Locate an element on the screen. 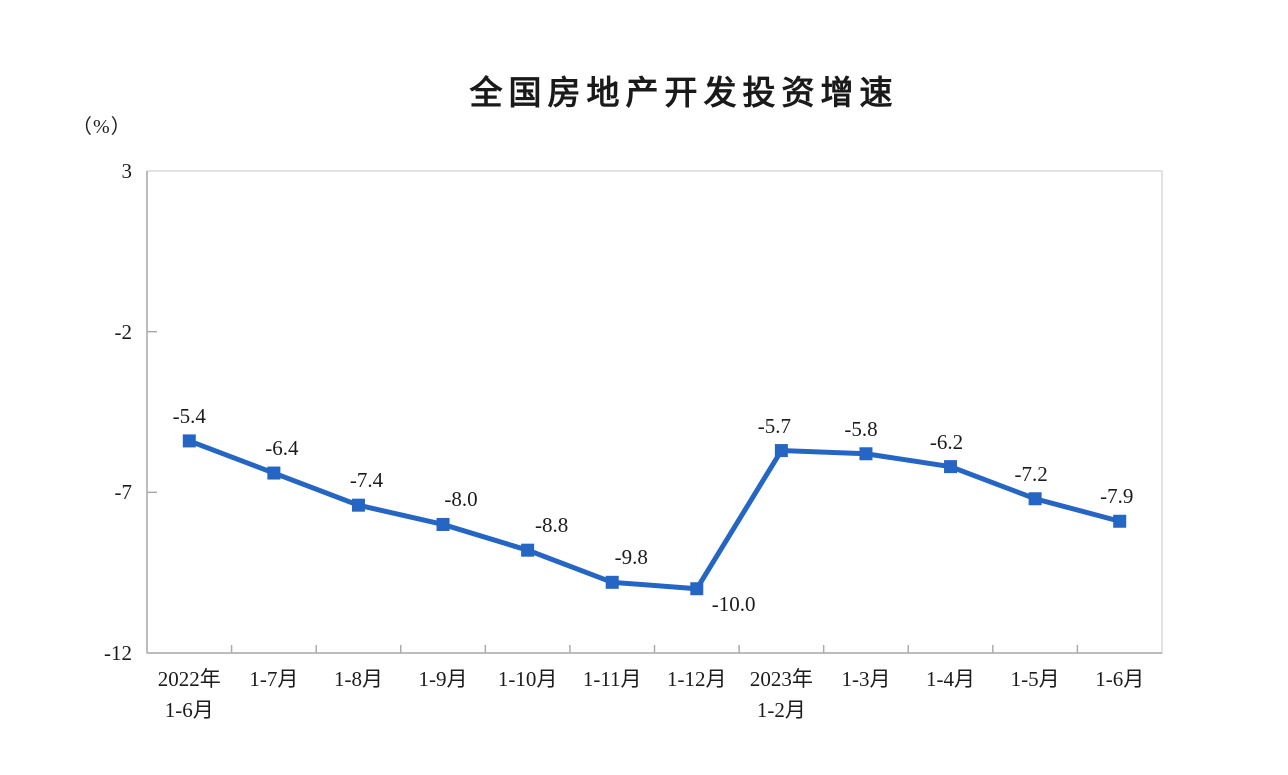 This screenshot has height=775, width=1288. data-label: -5.8 is located at coordinates (861, 428).